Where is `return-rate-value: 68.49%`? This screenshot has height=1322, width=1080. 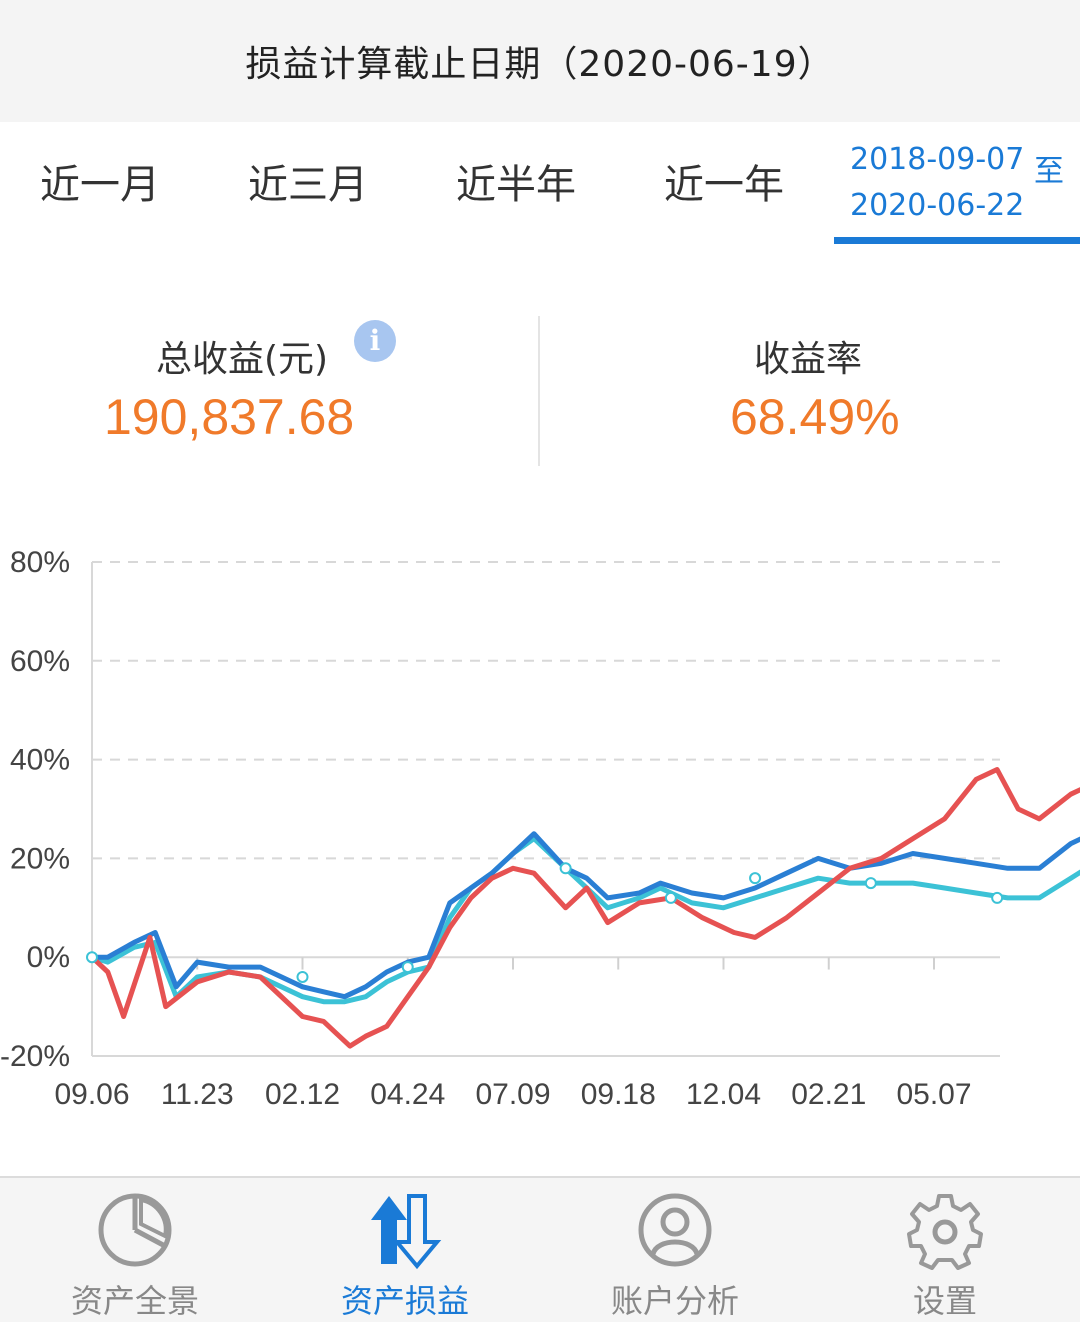 return-rate-value: 68.49% is located at coordinates (815, 417).